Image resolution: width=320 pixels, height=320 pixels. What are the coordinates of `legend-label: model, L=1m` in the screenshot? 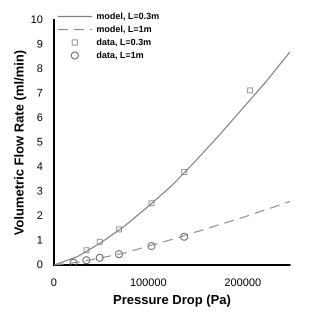 It's located at (124, 29).